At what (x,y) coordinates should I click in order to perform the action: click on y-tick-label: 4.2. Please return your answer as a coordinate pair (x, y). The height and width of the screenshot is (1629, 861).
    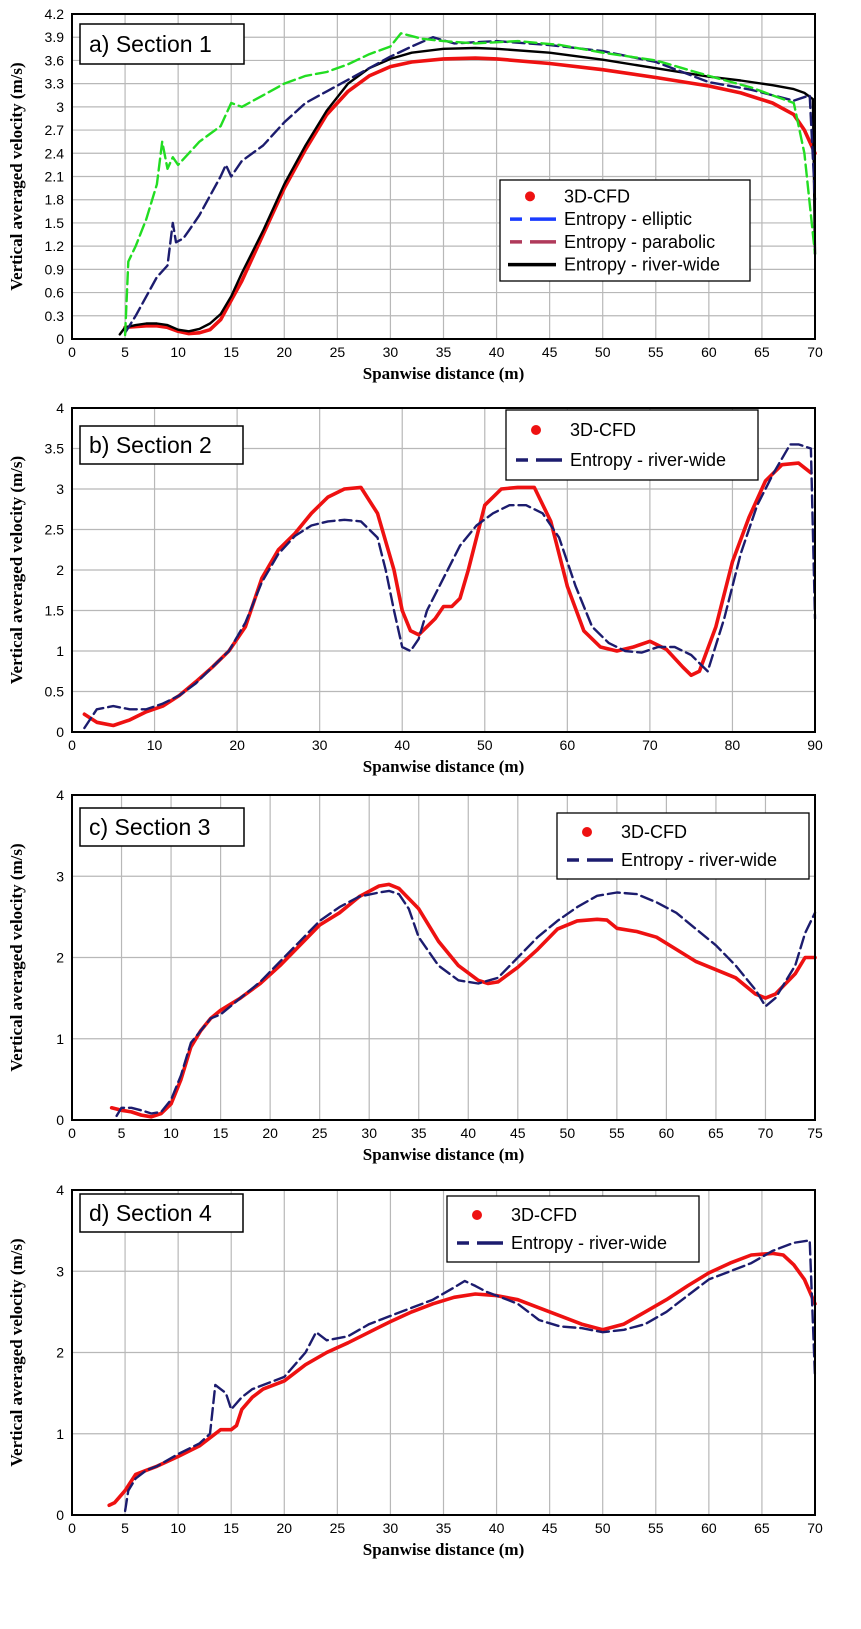
    Looking at the image, I should click on (55, 14).